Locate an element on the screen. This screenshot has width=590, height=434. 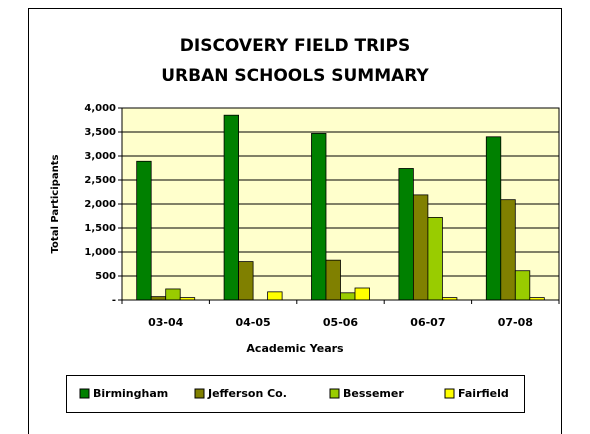
x-tick-label: 03-04 is located at coordinates (166, 322).